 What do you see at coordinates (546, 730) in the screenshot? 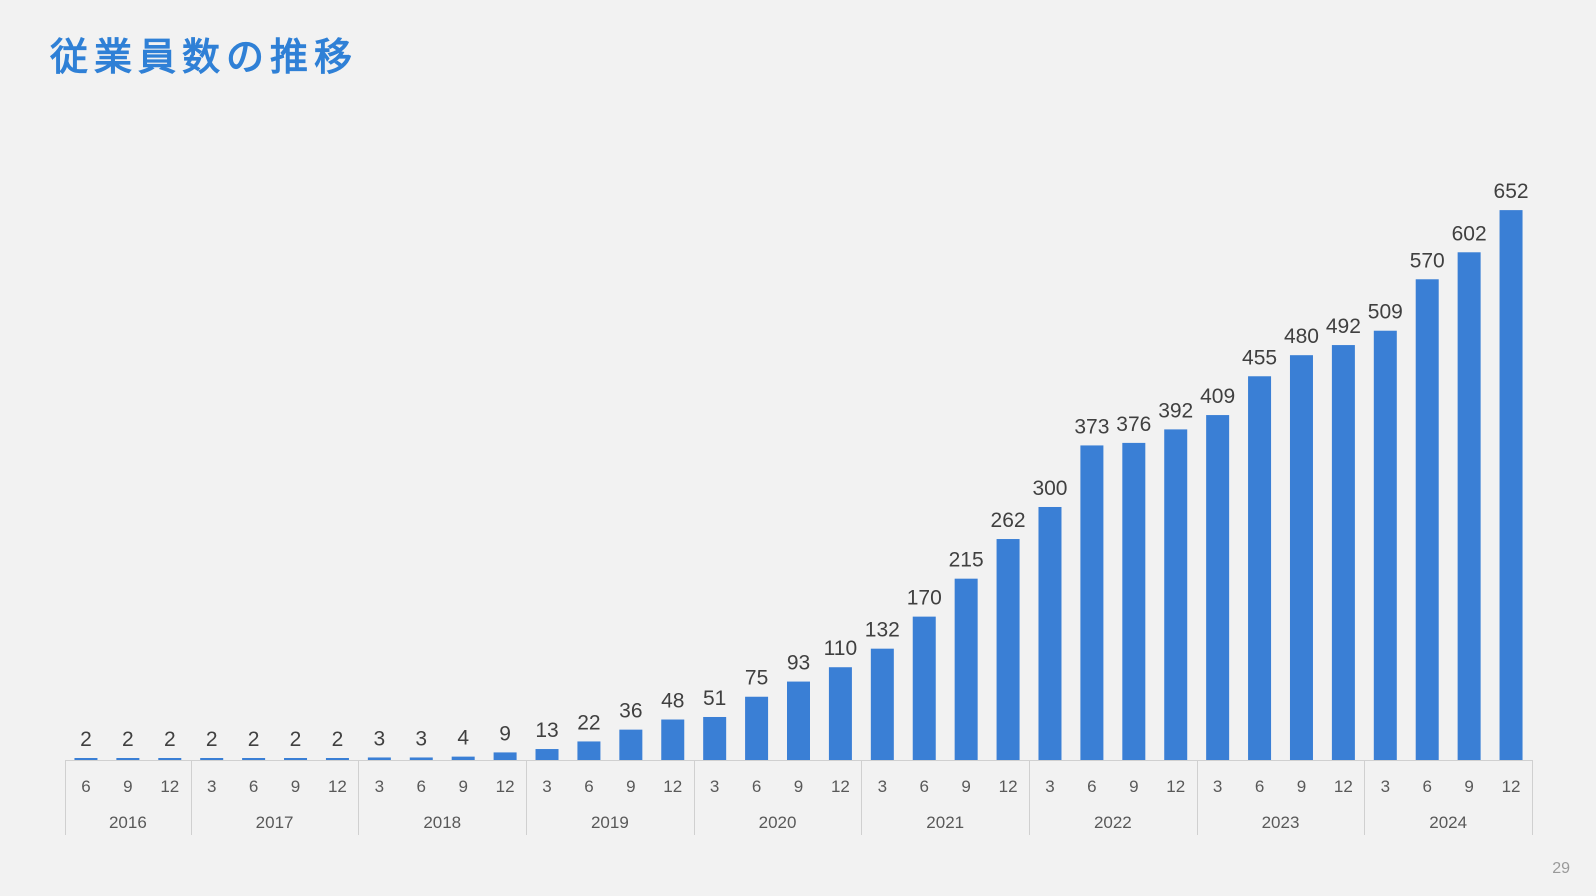
I see `data-label: 13` at bounding box center [546, 730].